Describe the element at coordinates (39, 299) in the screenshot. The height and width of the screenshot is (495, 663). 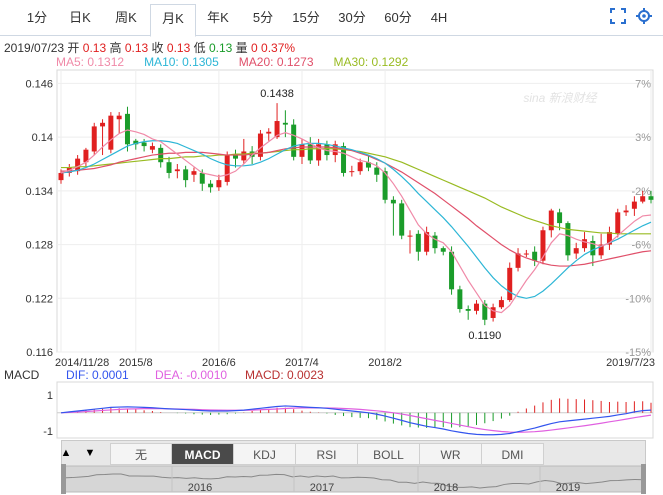
I see `y-tick-label: 0.122` at that location.